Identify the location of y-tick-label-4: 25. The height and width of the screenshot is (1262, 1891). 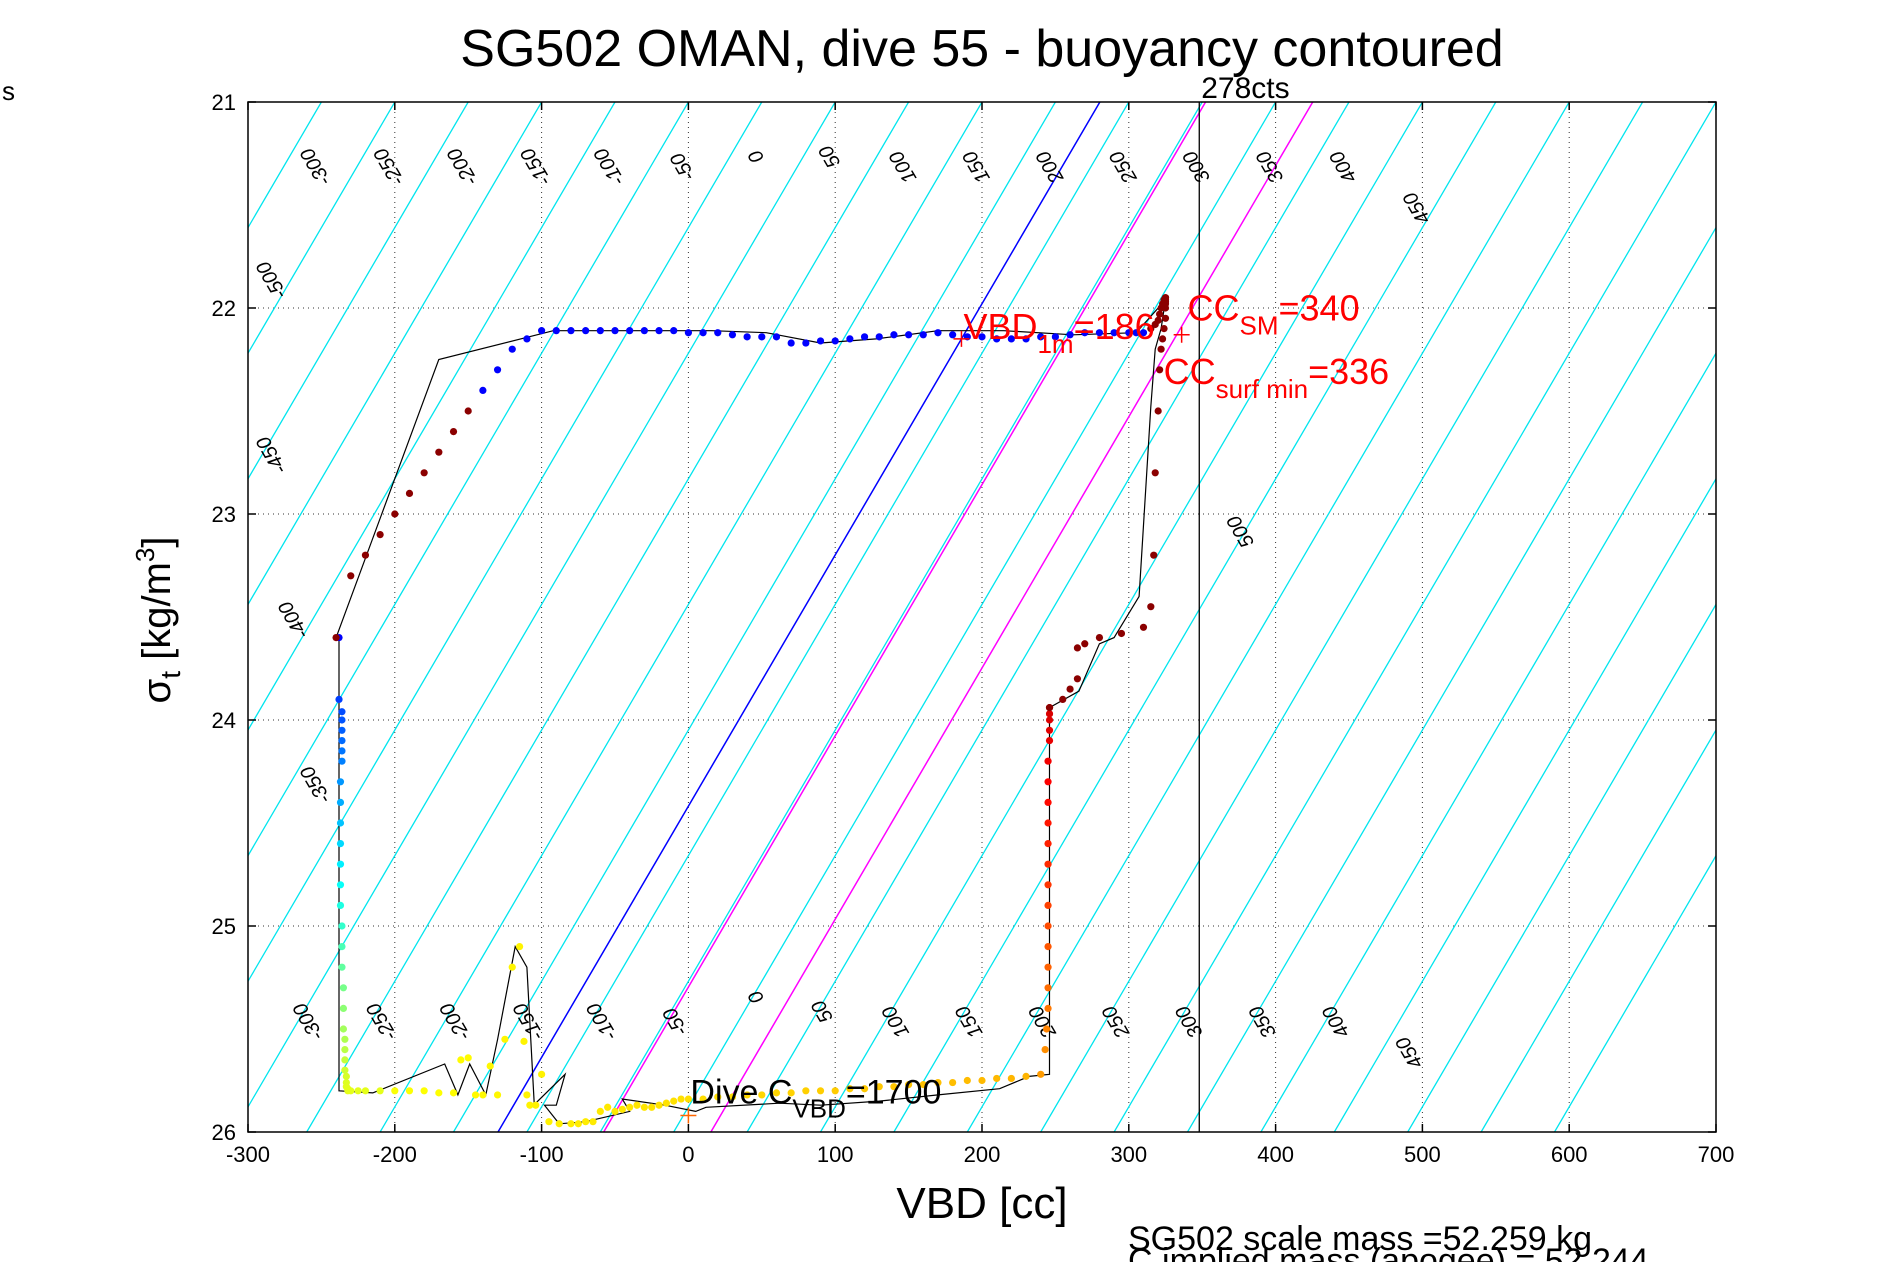
(224, 926).